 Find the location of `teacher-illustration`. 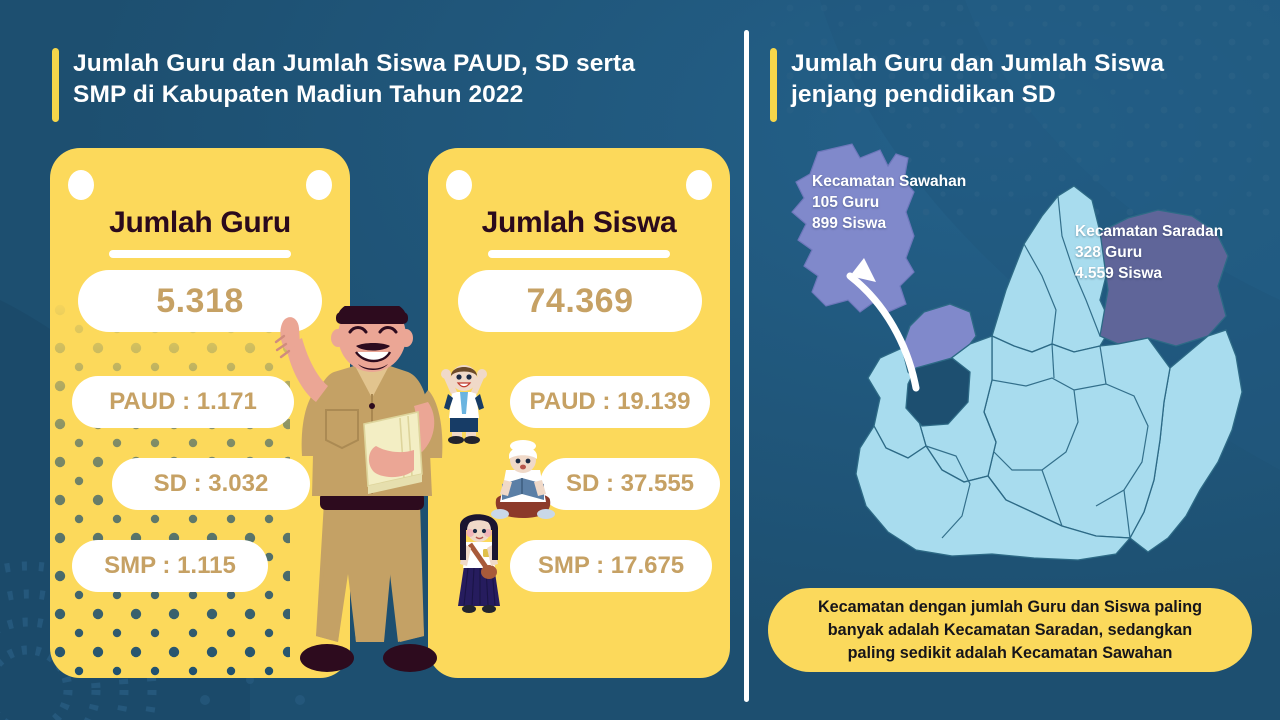

teacher-illustration is located at coordinates (358, 489).